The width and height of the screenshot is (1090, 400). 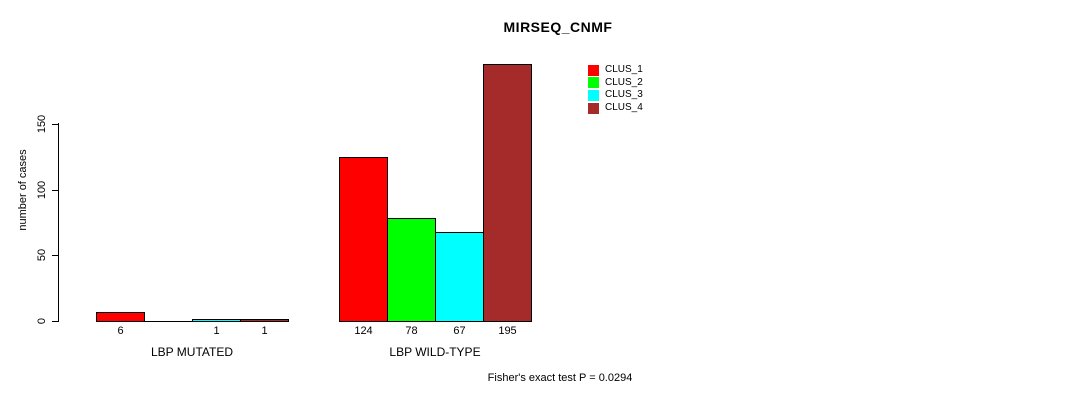 I want to click on legend-item: CLUS_1, so click(x=615, y=70).